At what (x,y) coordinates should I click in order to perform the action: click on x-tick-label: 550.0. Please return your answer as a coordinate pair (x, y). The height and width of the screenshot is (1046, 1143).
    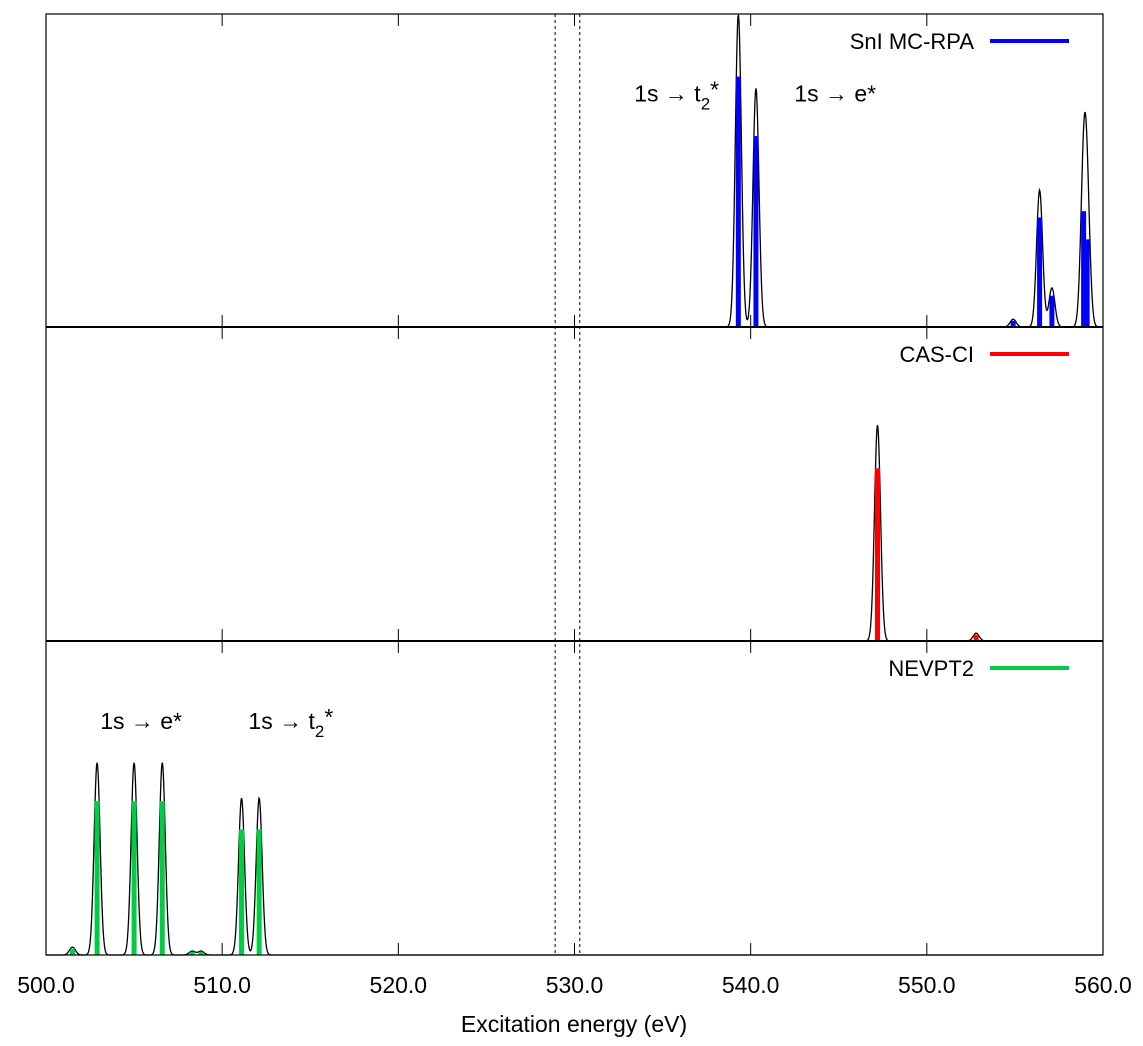
    Looking at the image, I should click on (927, 985).